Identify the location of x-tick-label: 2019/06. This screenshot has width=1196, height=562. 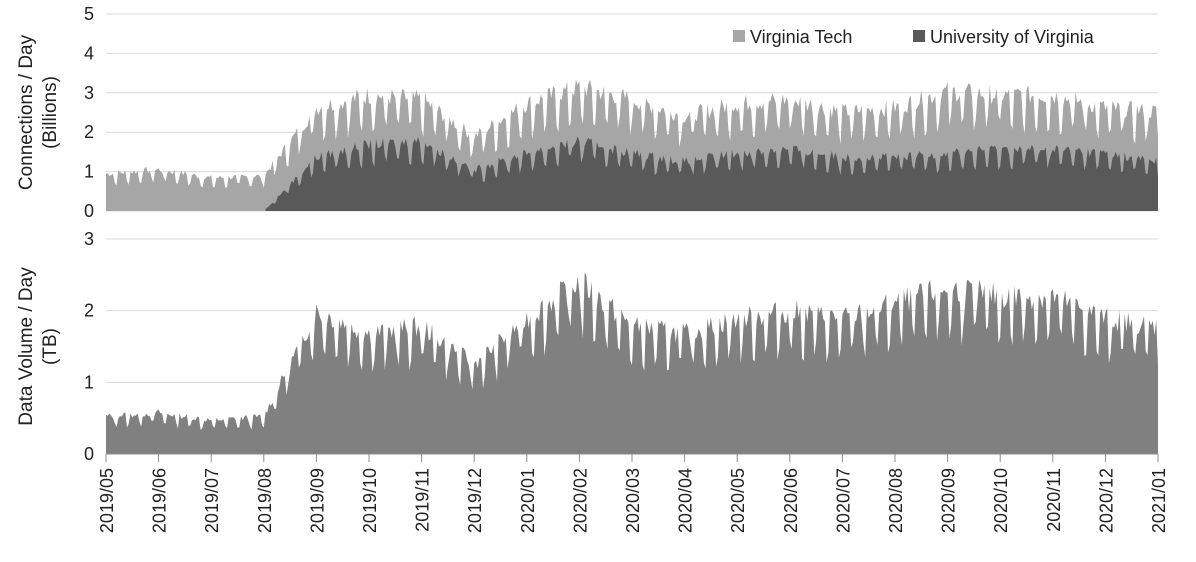
(160, 500).